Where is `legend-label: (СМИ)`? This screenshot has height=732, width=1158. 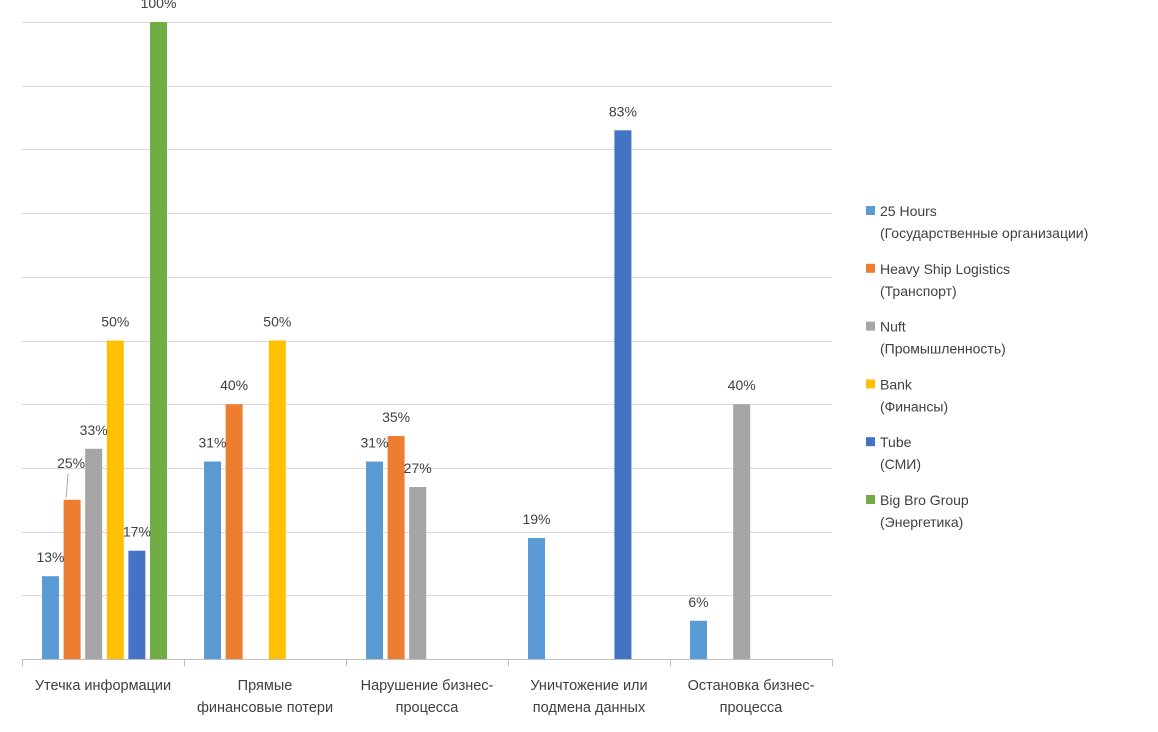 legend-label: (СМИ) is located at coordinates (900, 464).